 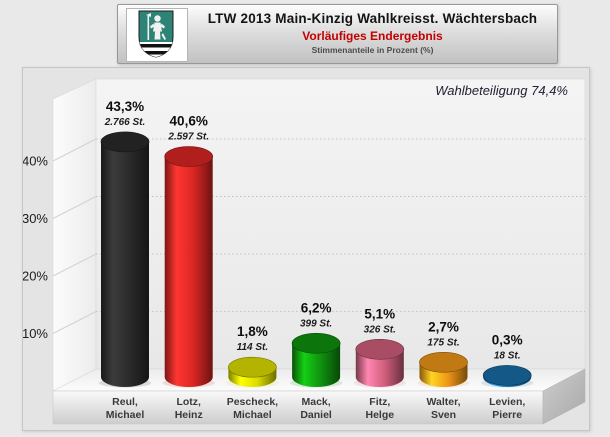 What do you see at coordinates (316, 307) in the screenshot?
I see `bar-value-label-mack: 6,2%` at bounding box center [316, 307].